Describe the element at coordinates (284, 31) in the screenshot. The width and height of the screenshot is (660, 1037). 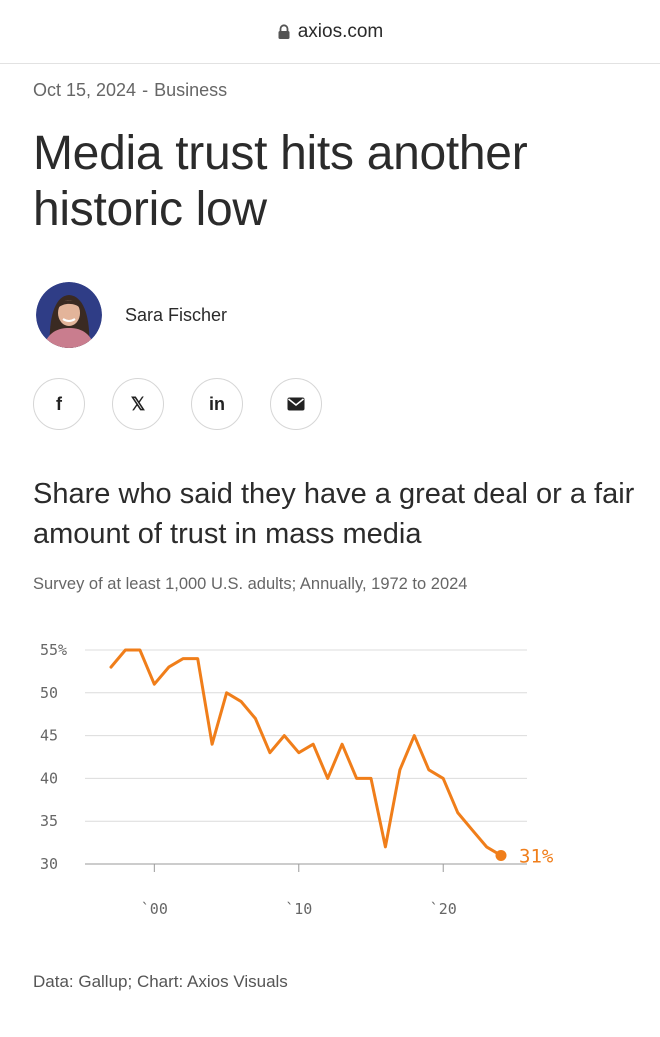
I see `lock-icon` at that location.